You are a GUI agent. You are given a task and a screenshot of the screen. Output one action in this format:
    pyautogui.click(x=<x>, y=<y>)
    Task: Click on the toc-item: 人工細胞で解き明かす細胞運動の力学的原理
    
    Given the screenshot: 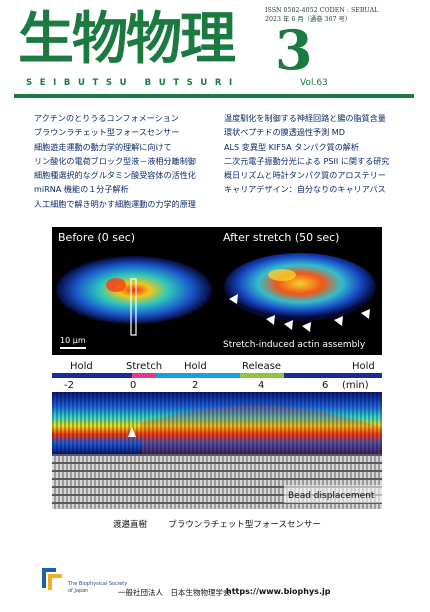 What is the action you would take?
    pyautogui.click(x=115, y=203)
    